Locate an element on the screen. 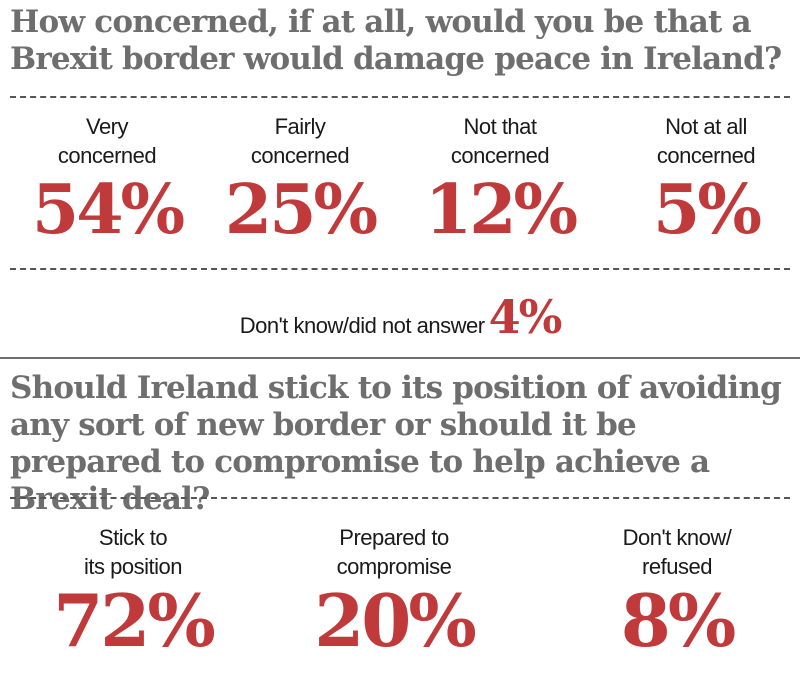  answer-not-at-all-concerned: Not at all concerned 5% is located at coordinates (703, 178).